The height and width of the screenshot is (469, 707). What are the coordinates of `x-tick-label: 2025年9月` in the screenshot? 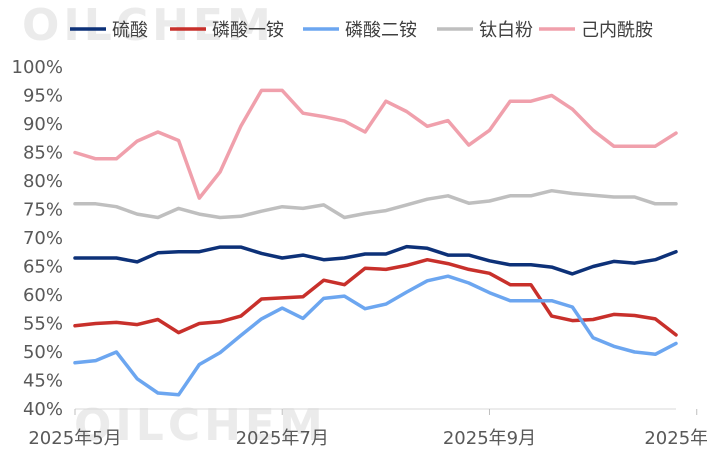 It's located at (489, 438).